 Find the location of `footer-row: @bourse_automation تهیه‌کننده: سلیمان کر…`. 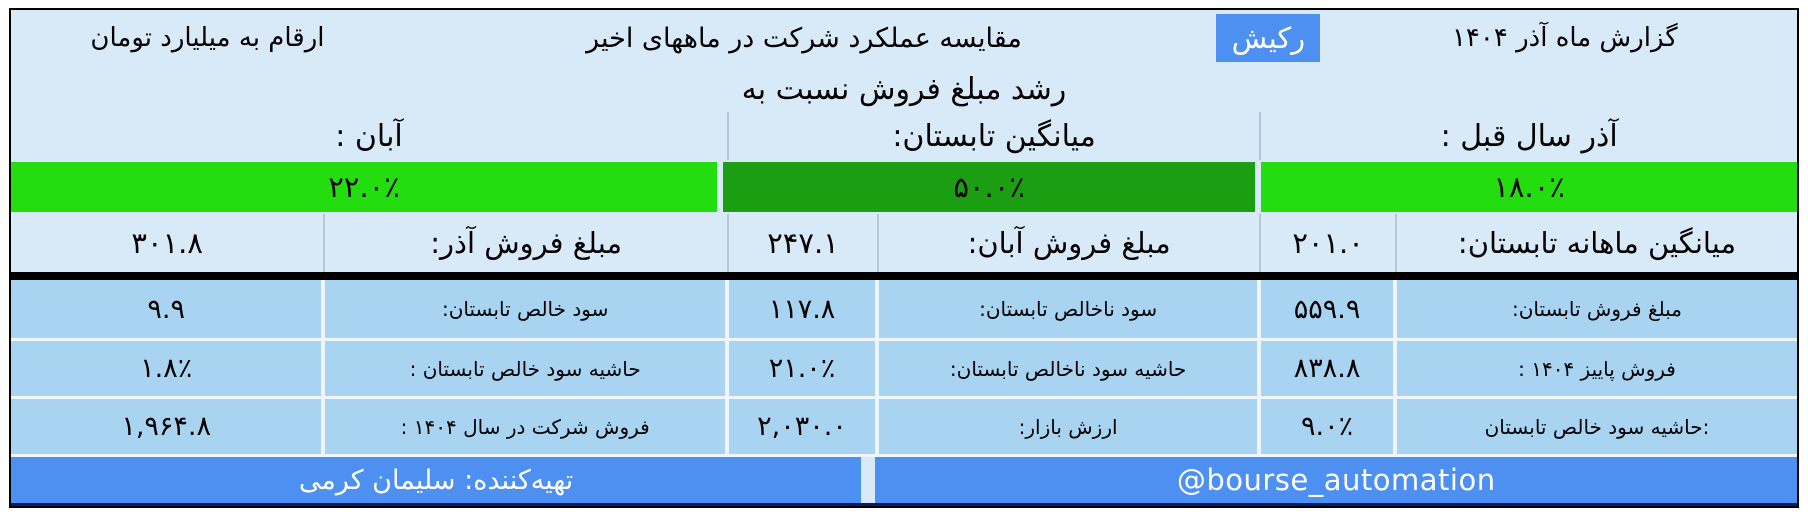

footer-row: @bourse_automation تهیه‌کننده: سلیمان کر… is located at coordinates (904, 480).